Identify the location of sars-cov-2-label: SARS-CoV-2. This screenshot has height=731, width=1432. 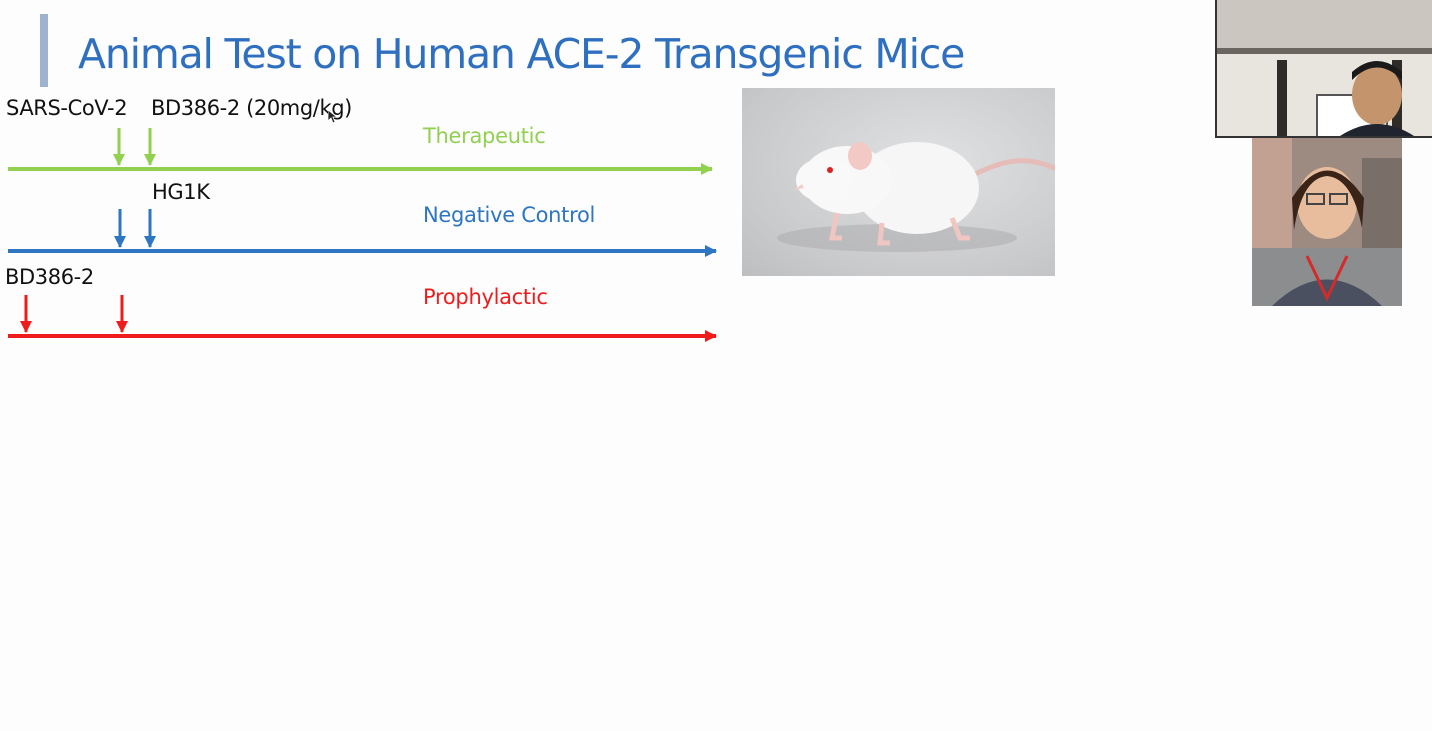
(67, 108).